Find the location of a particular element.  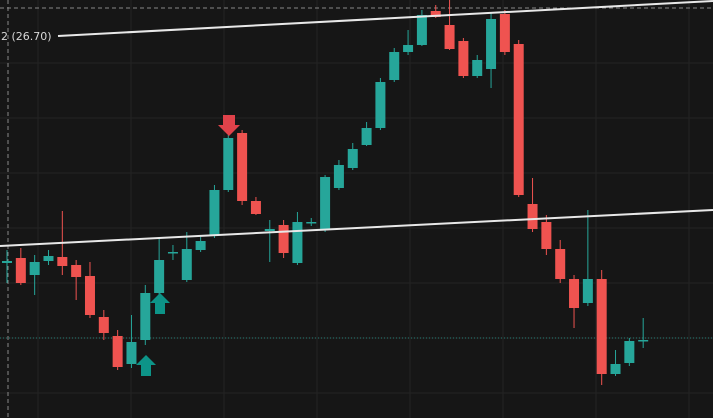

sell-signal is located at coordinates (229, 125).